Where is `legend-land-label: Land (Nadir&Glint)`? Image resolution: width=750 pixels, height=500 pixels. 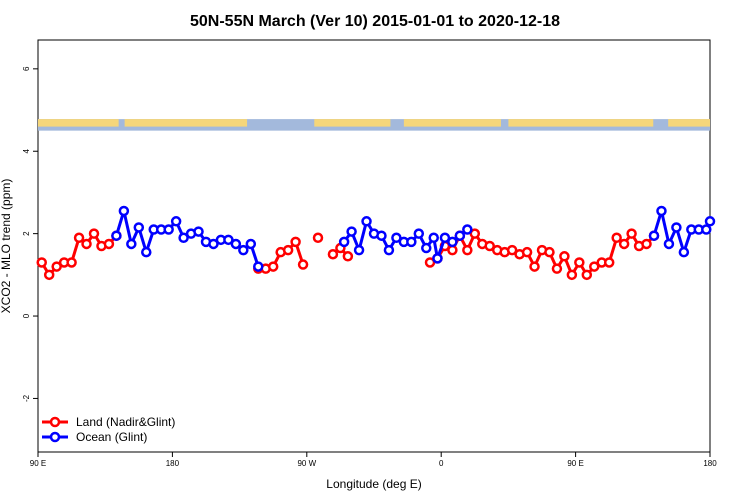
legend-land-label: Land (Nadir&Glint) is located at coordinates (125, 422).